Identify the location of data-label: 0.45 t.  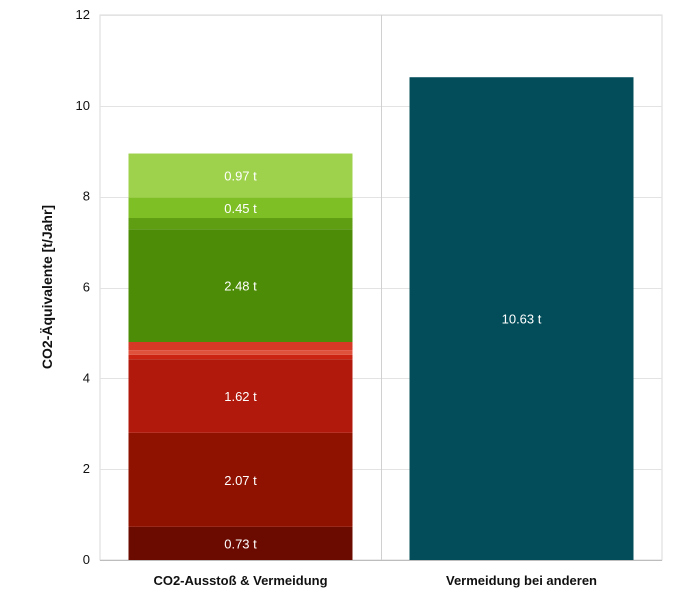
(240, 208).